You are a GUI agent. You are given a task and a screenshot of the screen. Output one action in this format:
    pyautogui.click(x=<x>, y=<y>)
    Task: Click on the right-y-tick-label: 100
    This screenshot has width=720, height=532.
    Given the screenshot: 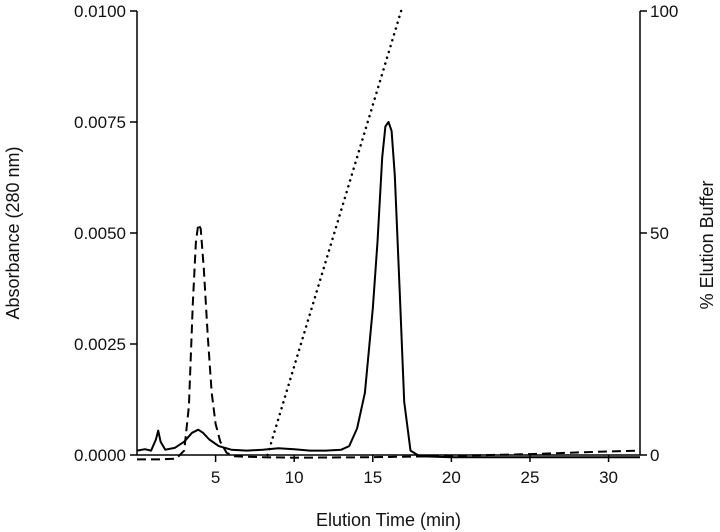 What is the action you would take?
    pyautogui.click(x=664, y=11)
    